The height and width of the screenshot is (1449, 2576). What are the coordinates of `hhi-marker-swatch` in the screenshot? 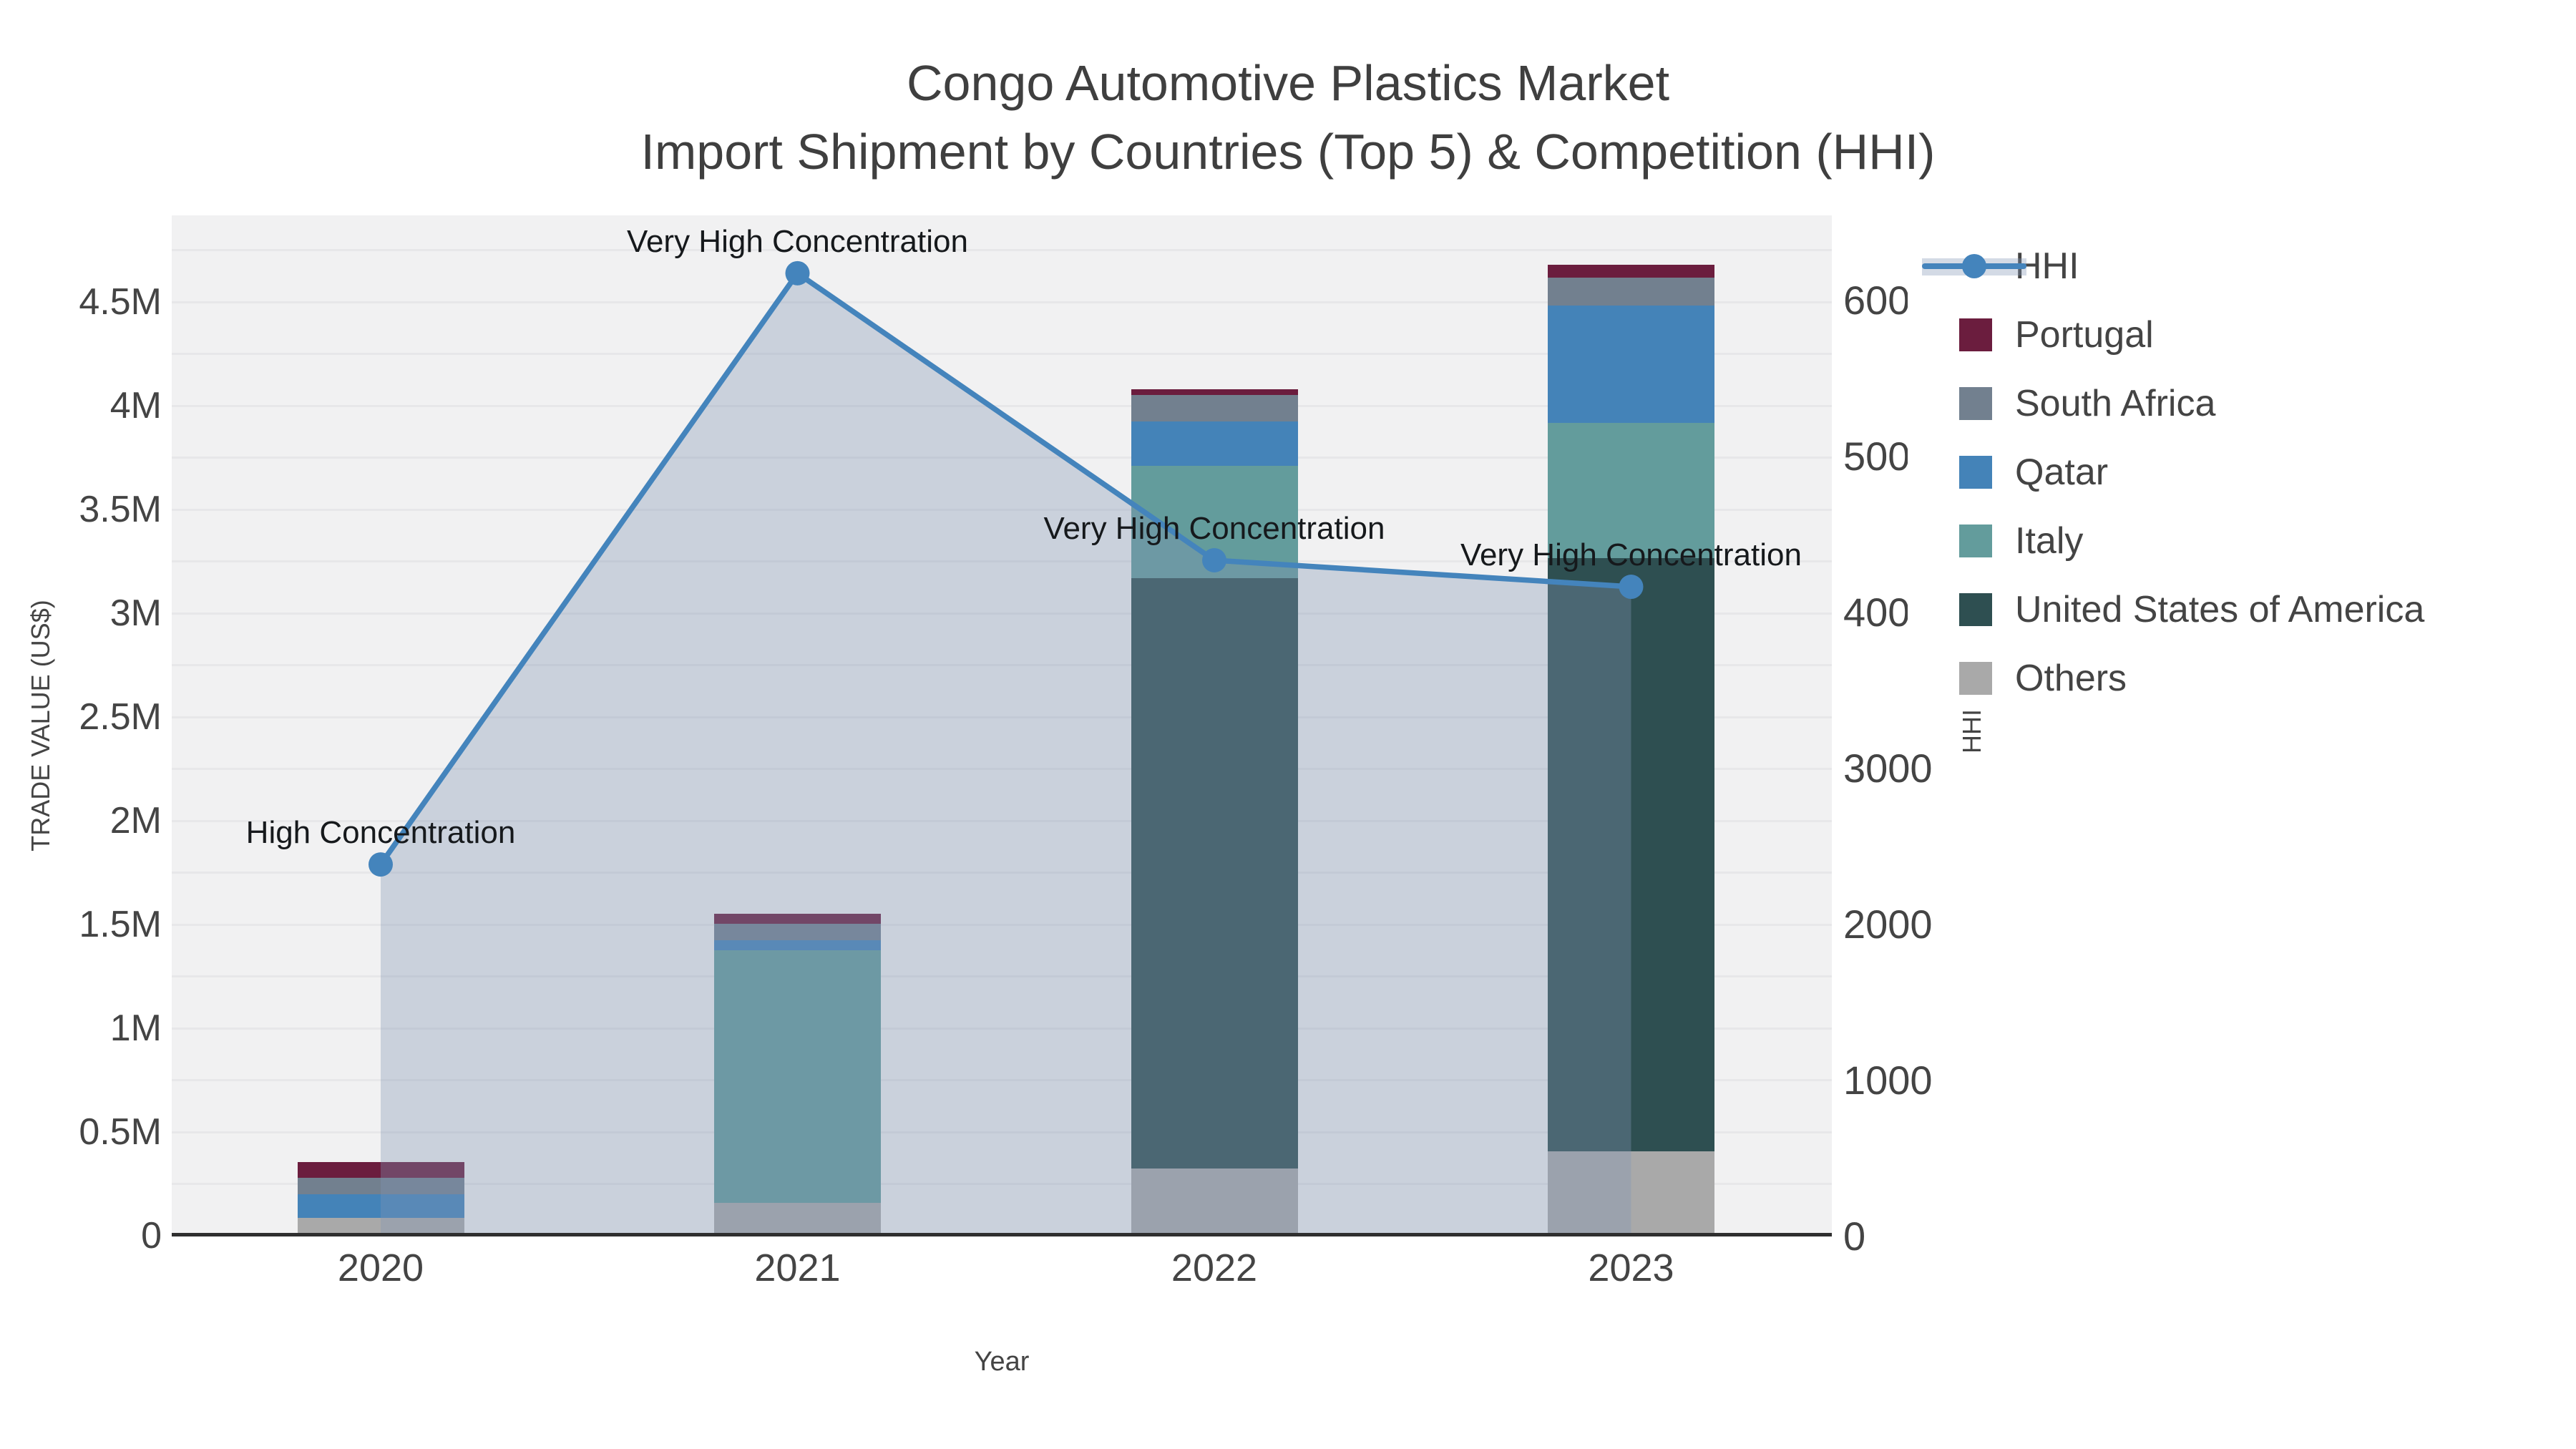 It's located at (1974, 266).